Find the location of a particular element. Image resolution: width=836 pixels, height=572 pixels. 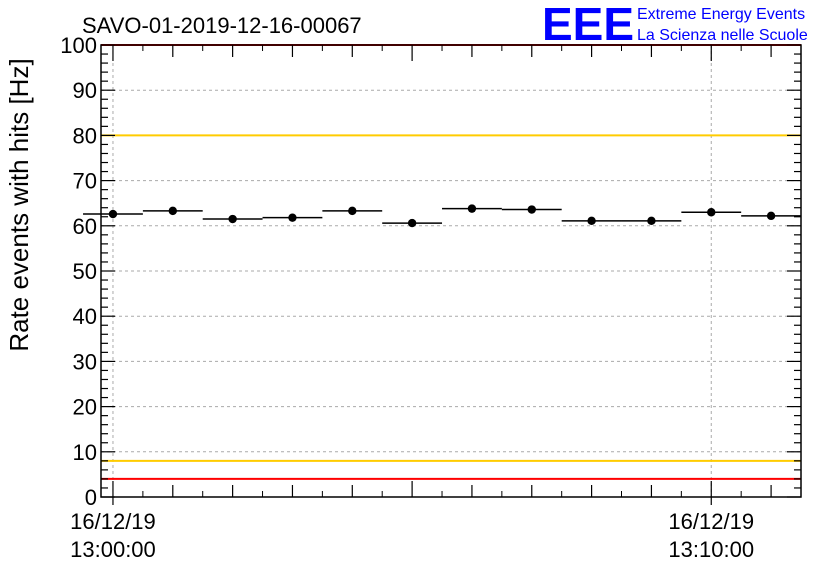

logo-line-2: La Scienza nelle Scuole is located at coordinates (722, 35).